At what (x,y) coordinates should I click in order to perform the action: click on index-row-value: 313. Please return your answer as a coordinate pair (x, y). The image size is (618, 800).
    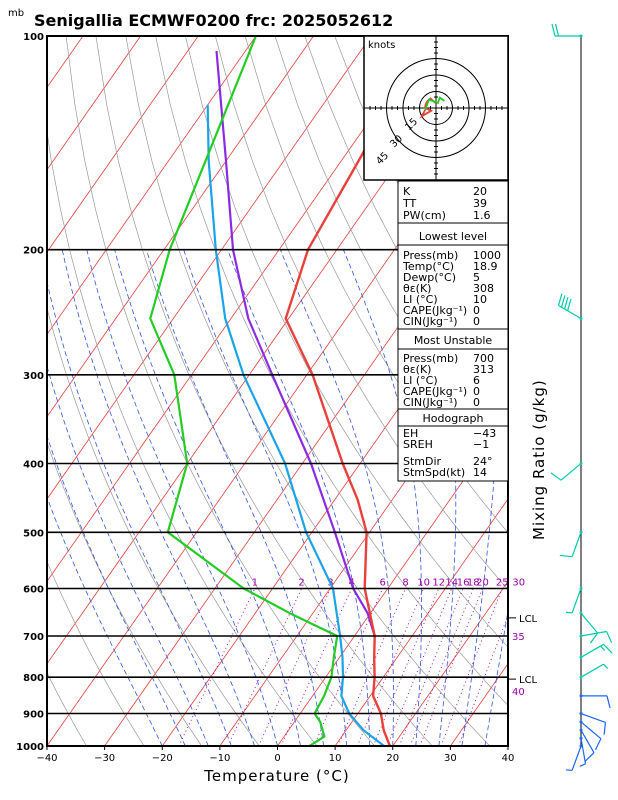
    Looking at the image, I should click on (483, 369).